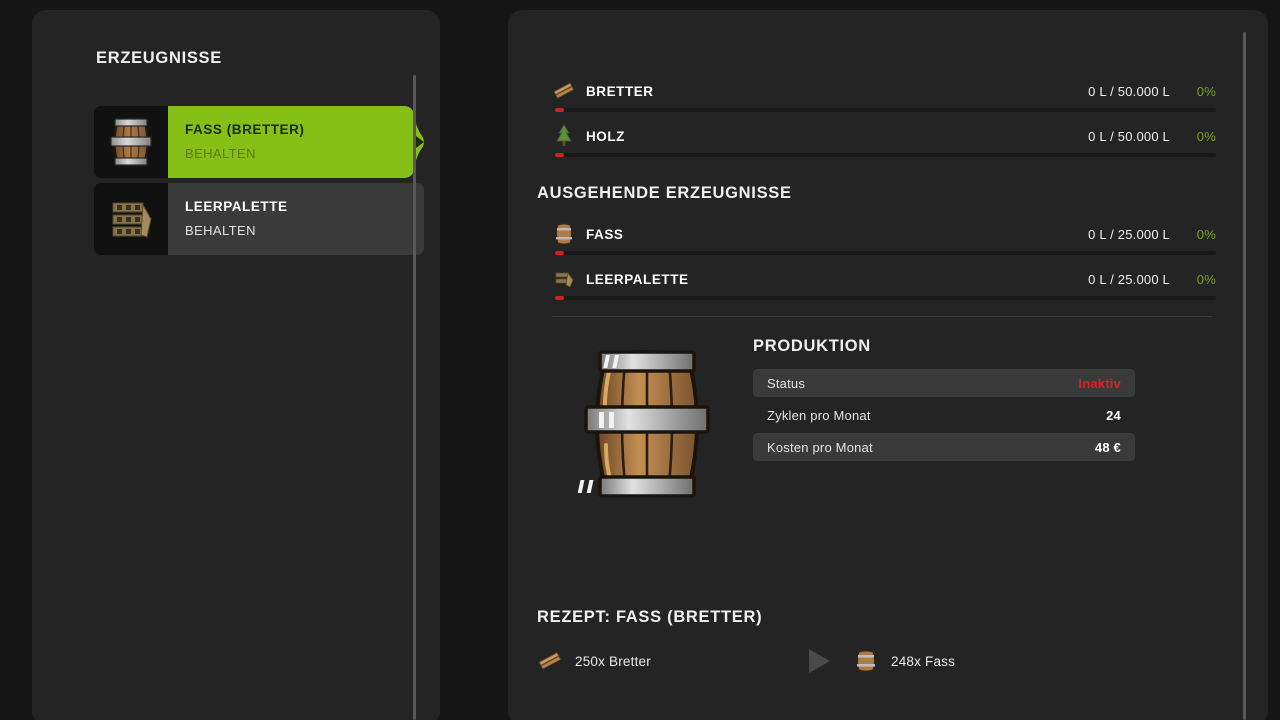 The width and height of the screenshot is (1280, 720). I want to click on table-row-cycles: Zyklen pro Monat 24, so click(944, 415).